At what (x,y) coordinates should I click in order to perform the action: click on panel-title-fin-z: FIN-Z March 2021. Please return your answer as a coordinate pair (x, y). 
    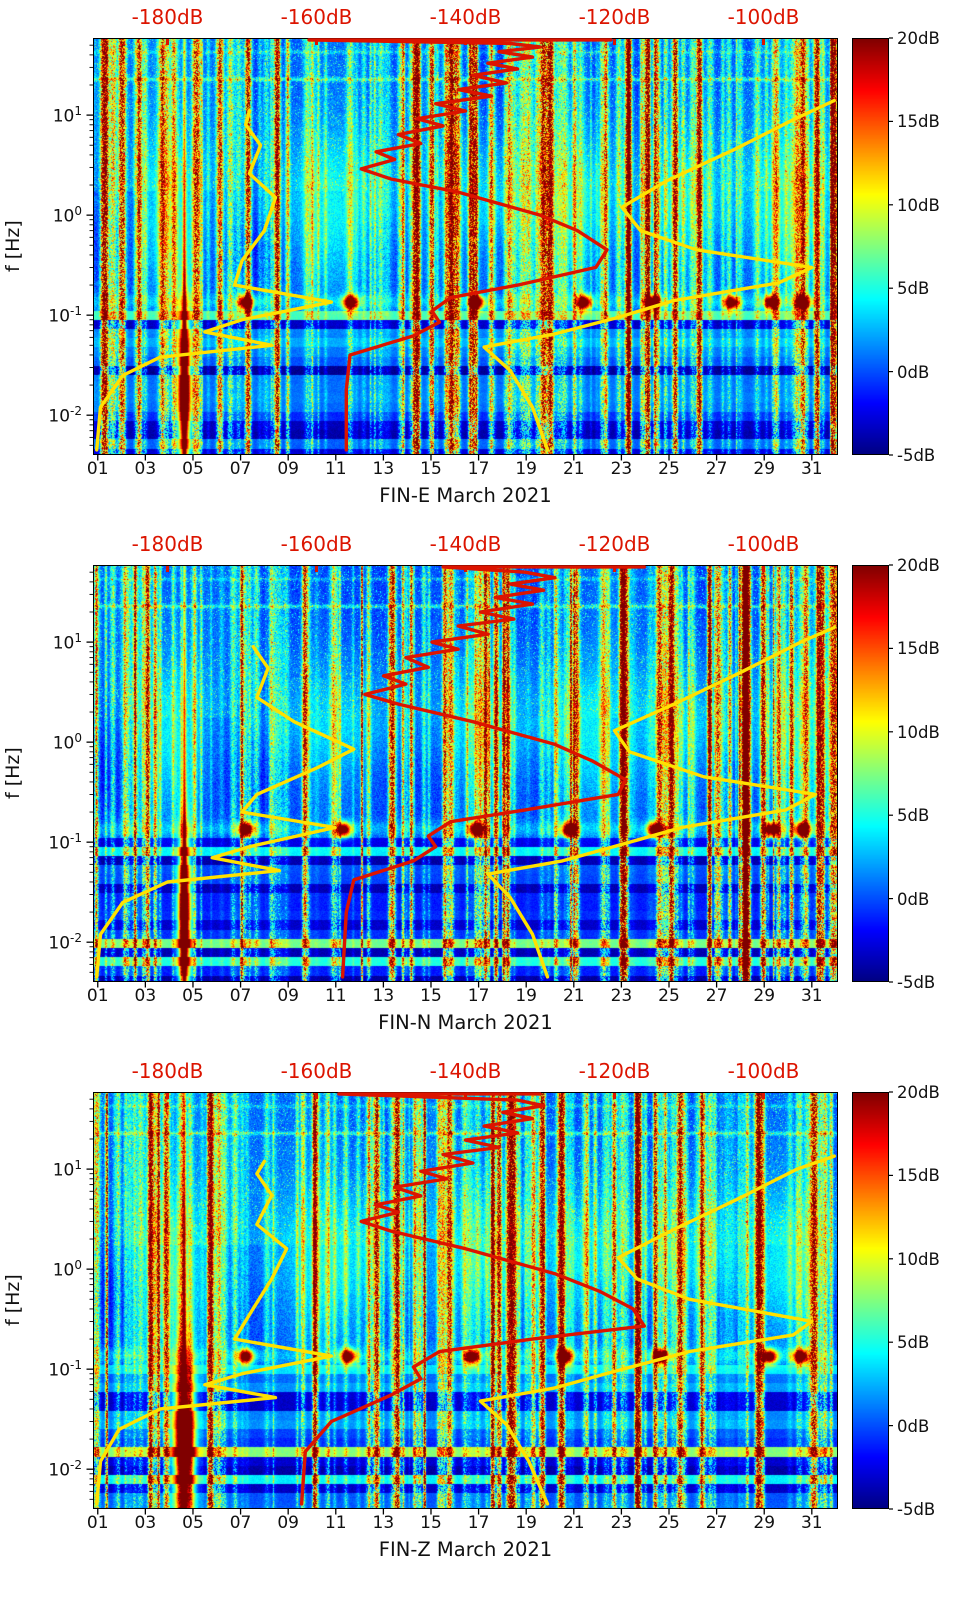
    Looking at the image, I should click on (465, 1549).